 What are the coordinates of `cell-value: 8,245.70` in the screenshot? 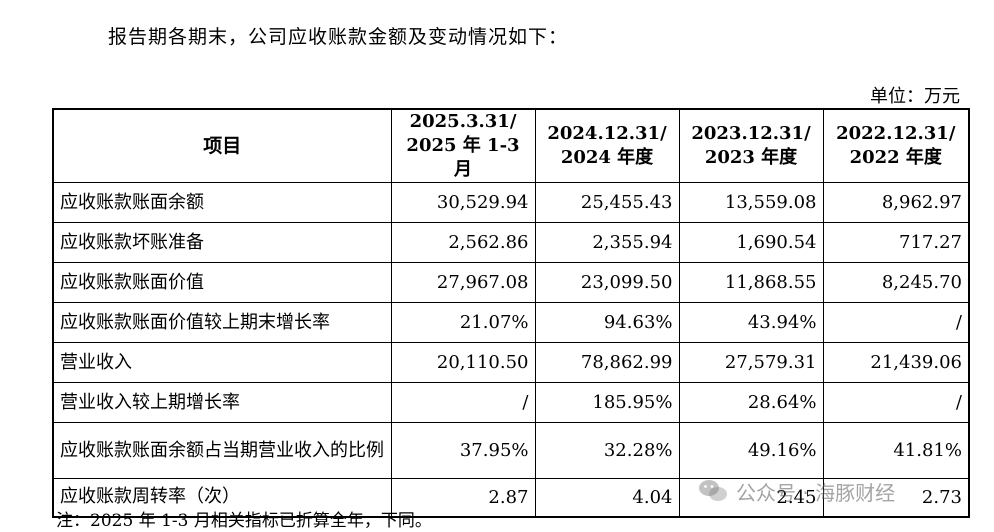 It's located at (896, 282).